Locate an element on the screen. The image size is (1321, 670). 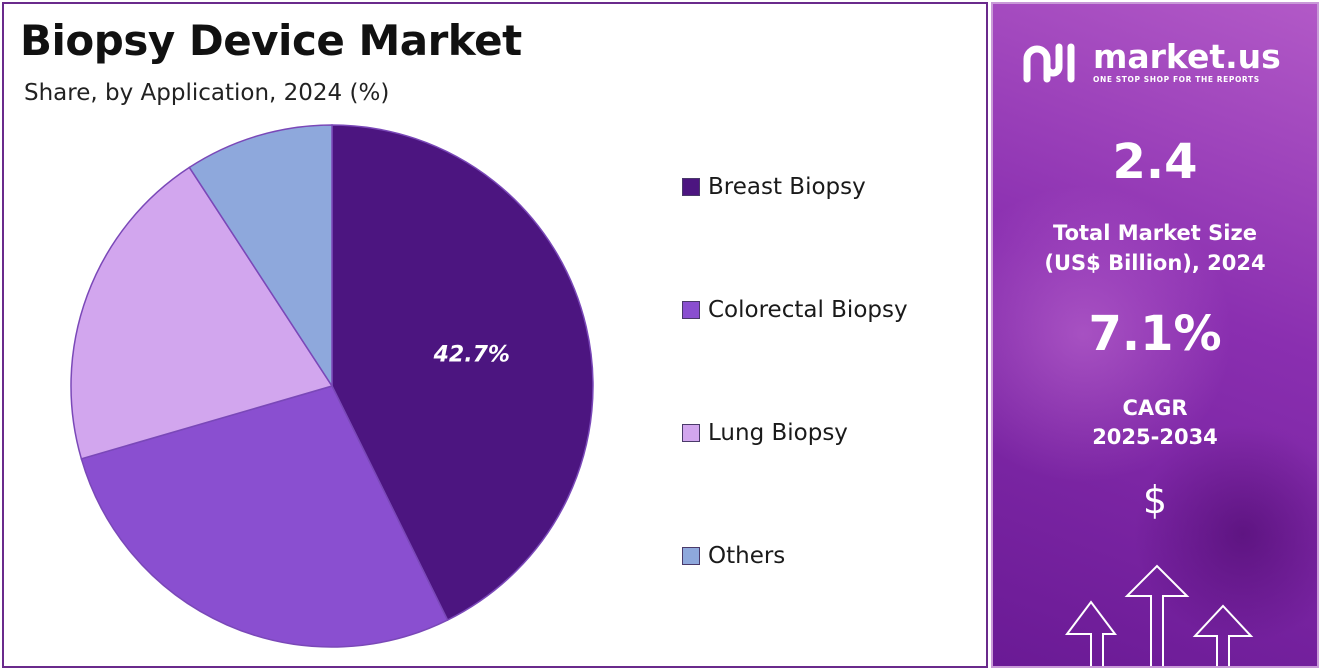
legend-item-lung-biopsy: Lung Biopsy is located at coordinates (765, 433).